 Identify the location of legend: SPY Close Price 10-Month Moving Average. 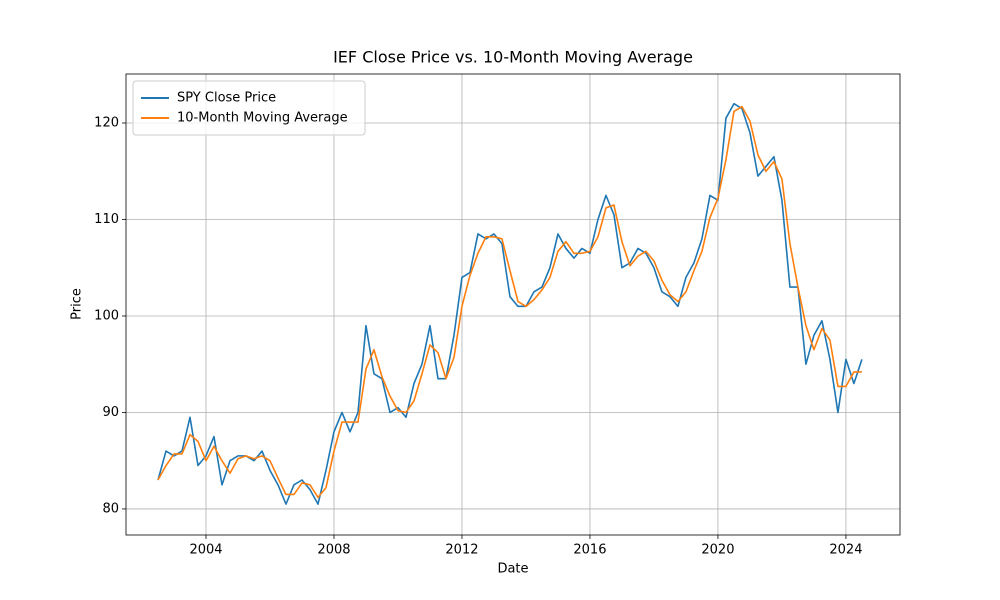
(249, 108).